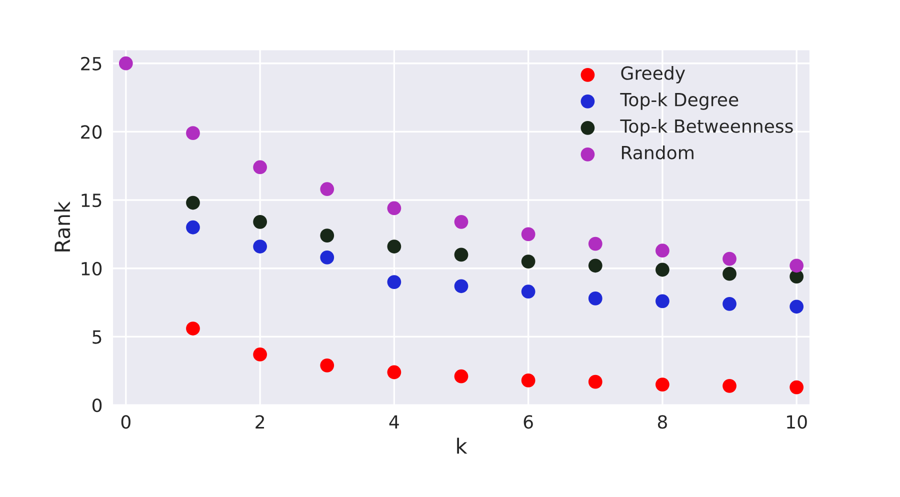 Image resolution: width=900 pixels, height=497 pixels. What do you see at coordinates (462, 446) in the screenshot?
I see `x-axis-title: k` at bounding box center [462, 446].